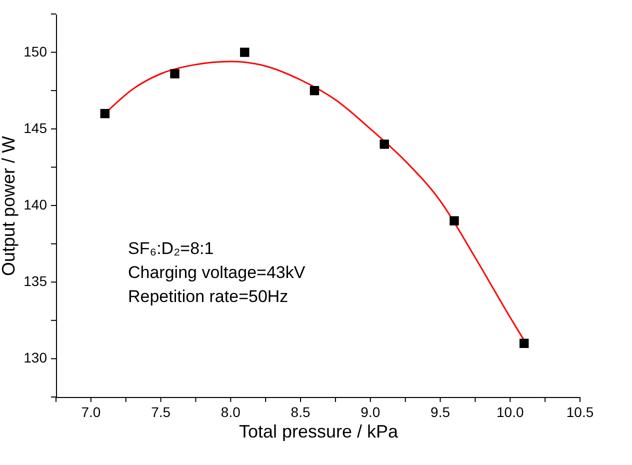 The height and width of the screenshot is (465, 632). Describe the element at coordinates (171, 248) in the screenshot. I see `annotation: SF₆:D₂=8:1` at that location.